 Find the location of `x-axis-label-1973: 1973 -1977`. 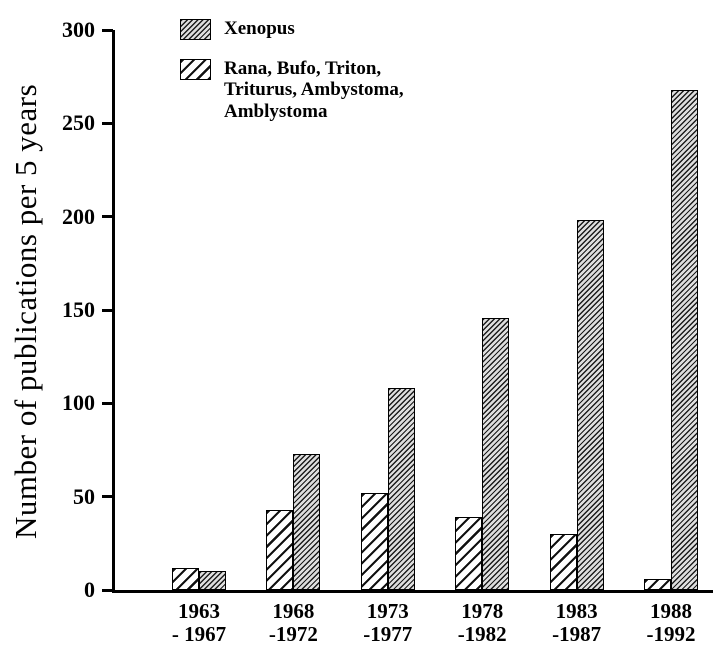

x-axis-label-1973: 1973 -1977 is located at coordinates (388, 623).